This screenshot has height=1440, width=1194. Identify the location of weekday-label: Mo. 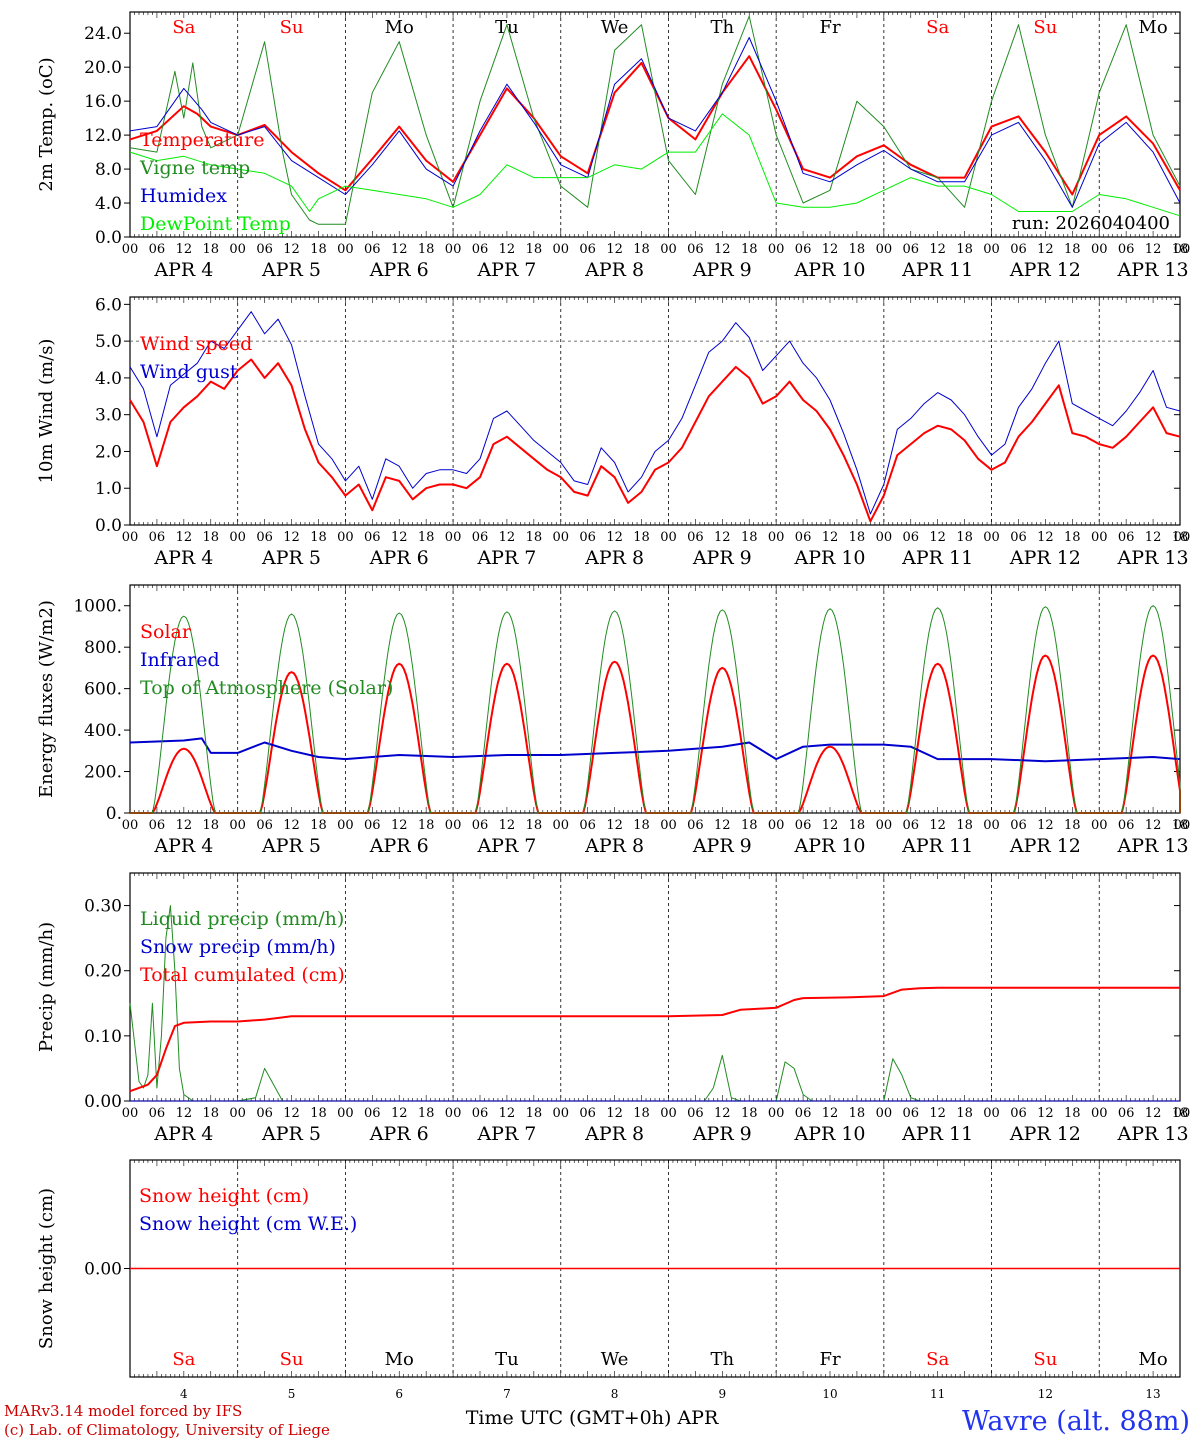
(399, 27).